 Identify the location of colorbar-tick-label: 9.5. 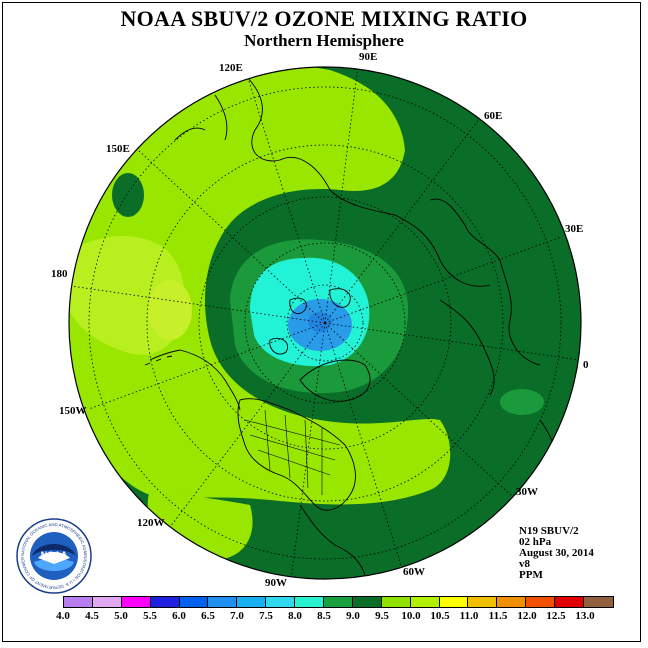
(382, 616).